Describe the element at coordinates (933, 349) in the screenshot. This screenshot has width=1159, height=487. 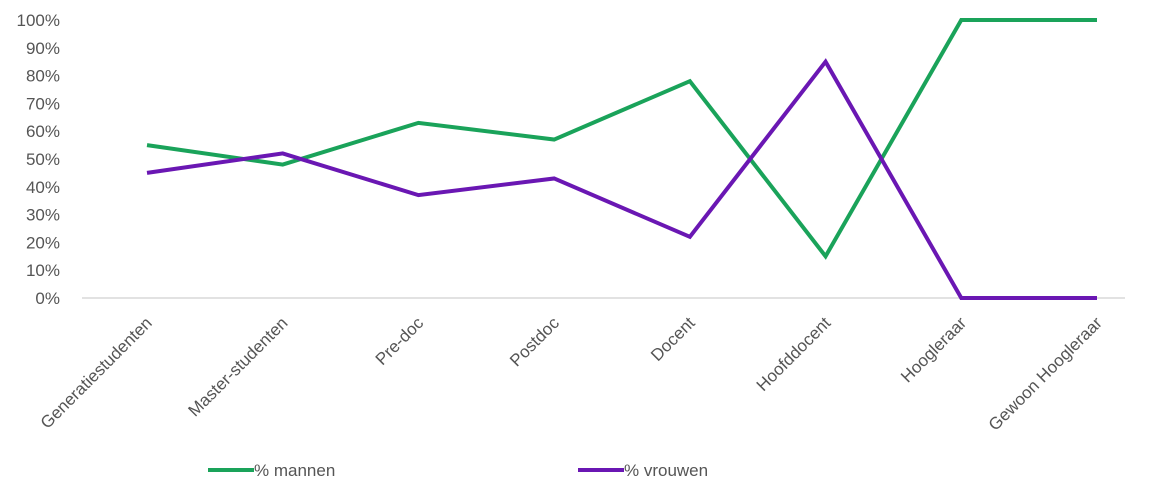
I see `x-tick-label: Hoogleraar` at that location.